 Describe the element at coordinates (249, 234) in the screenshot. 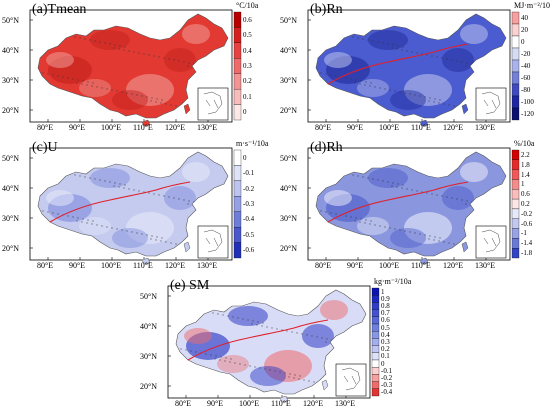

I see `colorbar-tick-label: -0.5` at that location.